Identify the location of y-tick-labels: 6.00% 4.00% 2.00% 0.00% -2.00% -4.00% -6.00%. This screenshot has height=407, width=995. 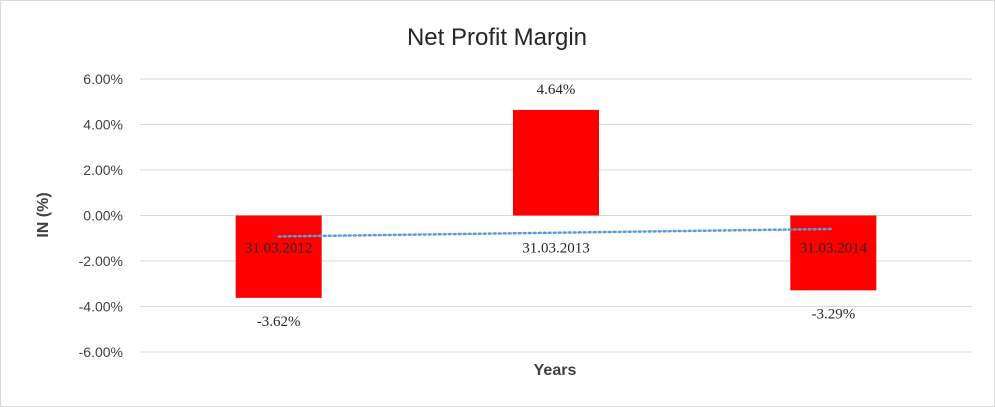
(101, 215).